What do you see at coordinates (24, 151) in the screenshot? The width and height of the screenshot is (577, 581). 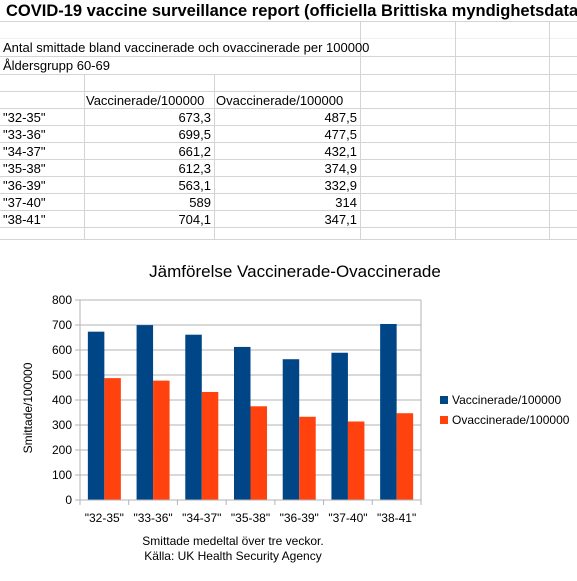 I see `week-cell: "34-37"` at bounding box center [24, 151].